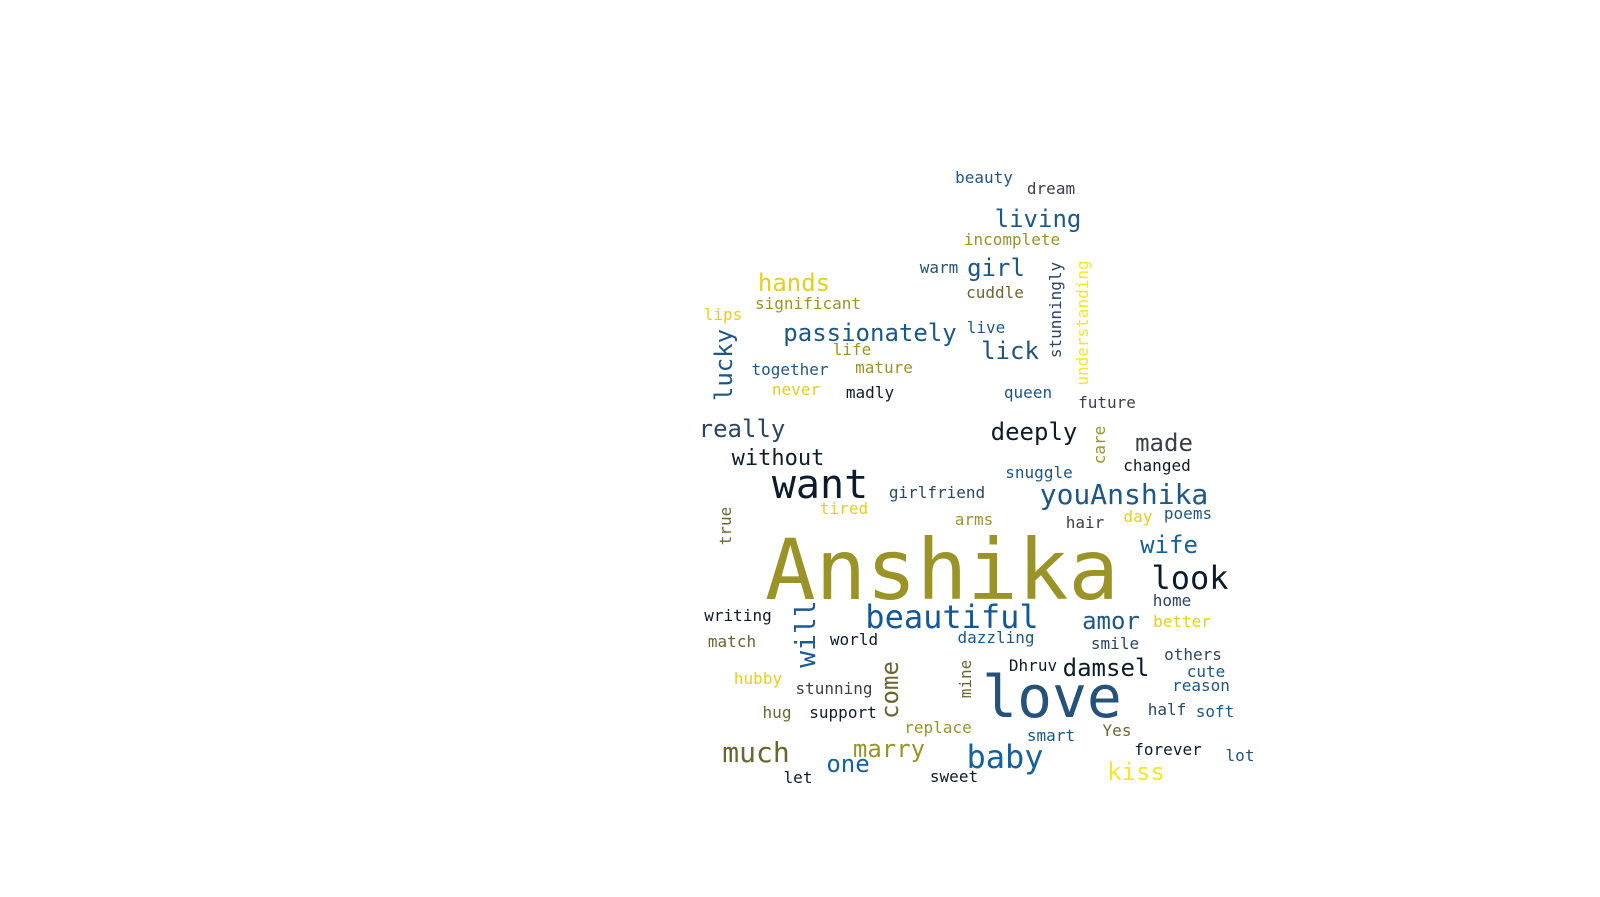 The height and width of the screenshot is (897, 1600). What do you see at coordinates (732, 641) in the screenshot?
I see `word-match: match` at bounding box center [732, 641].